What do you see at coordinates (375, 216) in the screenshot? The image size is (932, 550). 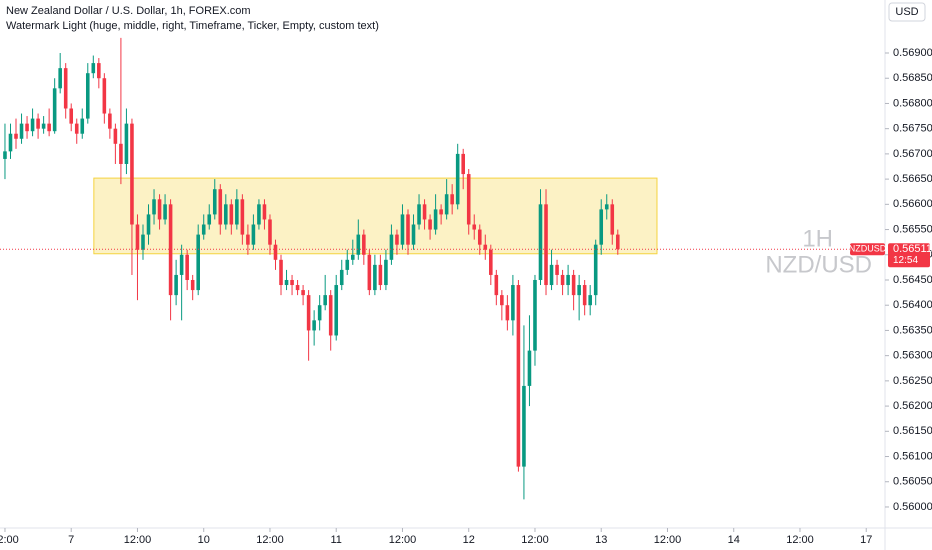 I see `zone` at bounding box center [375, 216].